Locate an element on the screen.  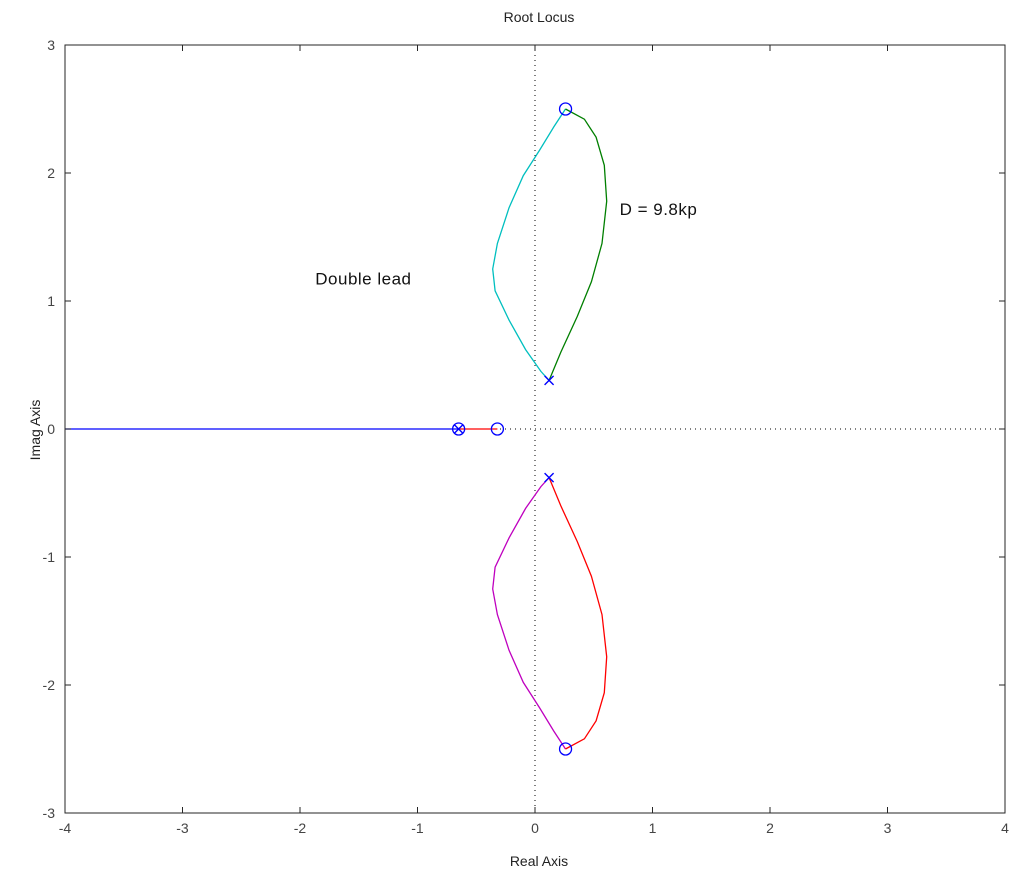
x-tick-label: -2 is located at coordinates (300, 828).